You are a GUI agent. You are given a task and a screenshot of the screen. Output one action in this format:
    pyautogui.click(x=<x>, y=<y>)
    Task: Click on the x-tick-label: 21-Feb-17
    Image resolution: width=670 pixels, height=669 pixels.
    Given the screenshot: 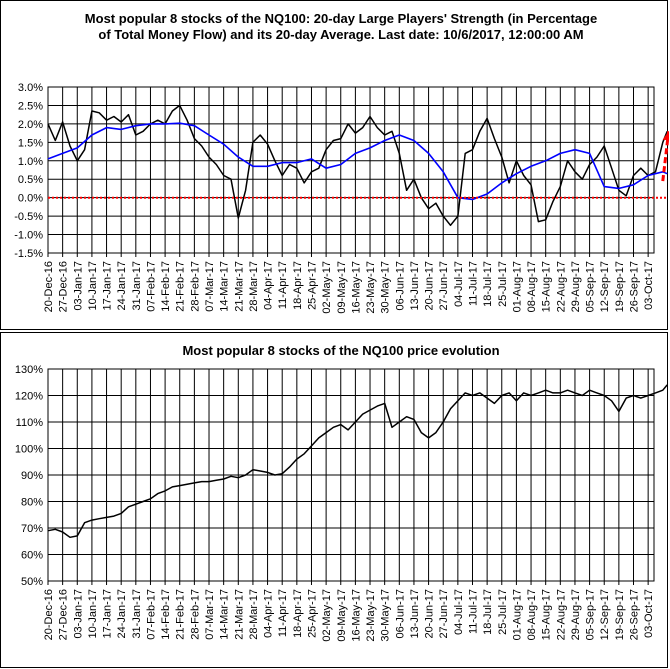 What is the action you would take?
    pyautogui.click(x=181, y=614)
    